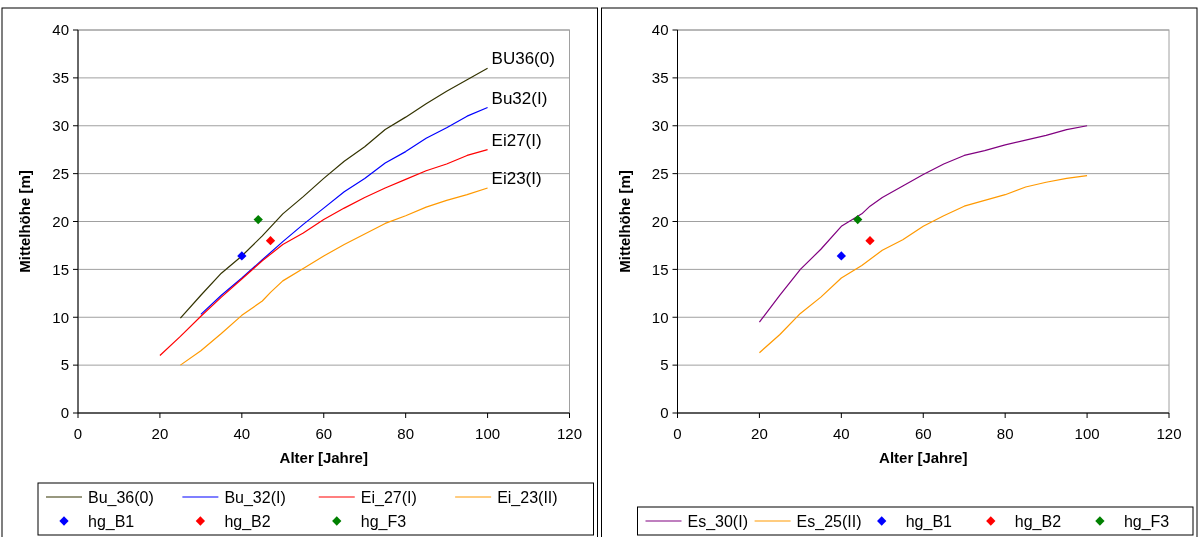 This screenshot has height=537, width=1199. Describe the element at coordinates (523, 59) in the screenshot. I see `annotation: BU36(0)` at that location.